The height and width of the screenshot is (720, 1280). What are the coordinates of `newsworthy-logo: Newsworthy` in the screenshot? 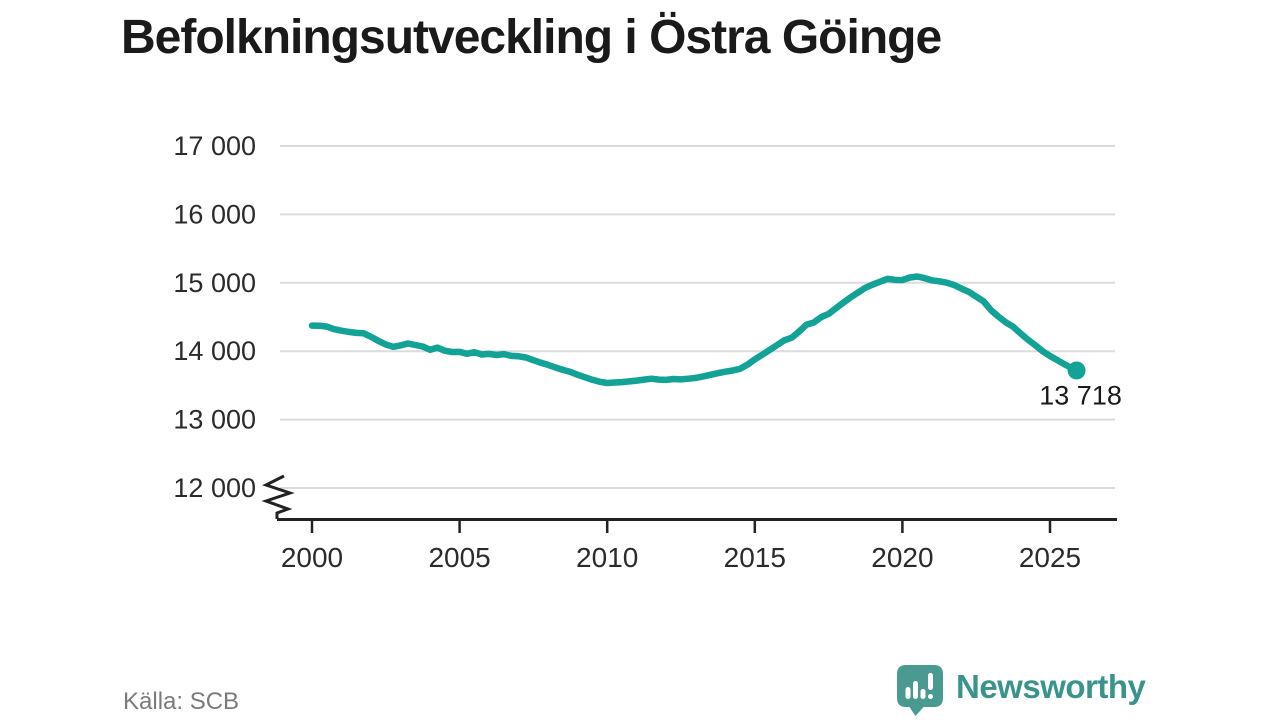 It's located at (1021, 691).